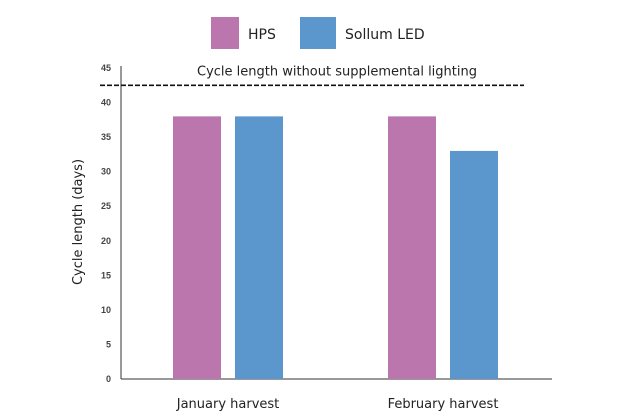 Image resolution: width=626 pixels, height=417 pixels. What do you see at coordinates (91, 223) in the screenshot?
I see `y-axis-group: Cycle length (days) 0 5 10 15 20 25 30 35 40 45` at bounding box center [91, 223].